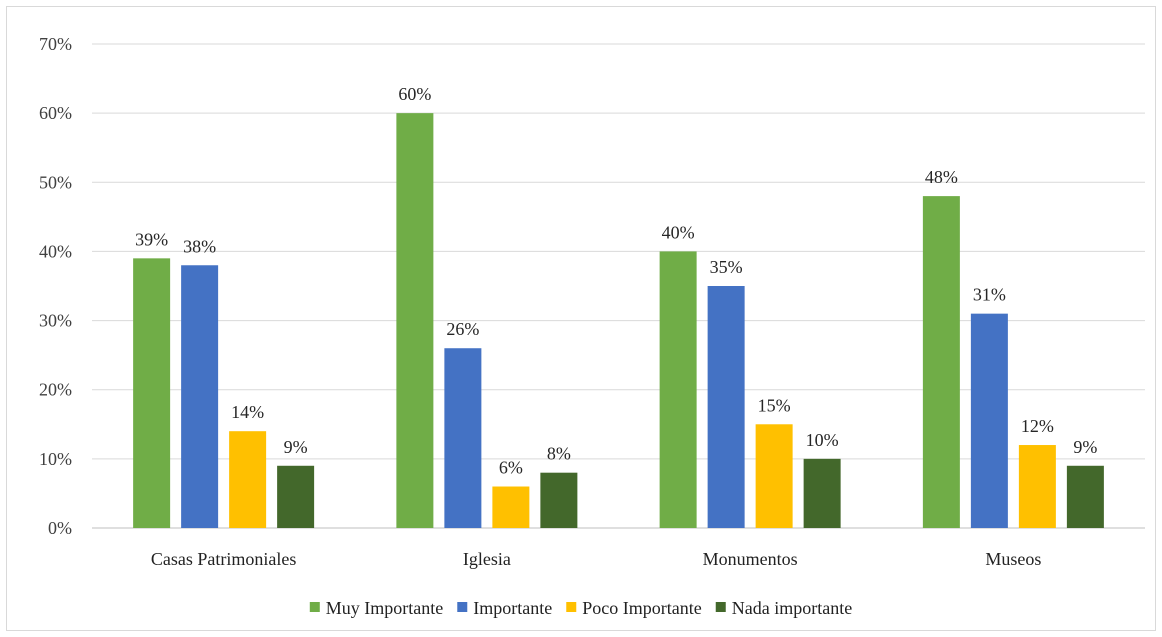  Describe the element at coordinates (678, 232) in the screenshot. I see `data-label: 40%` at that location.